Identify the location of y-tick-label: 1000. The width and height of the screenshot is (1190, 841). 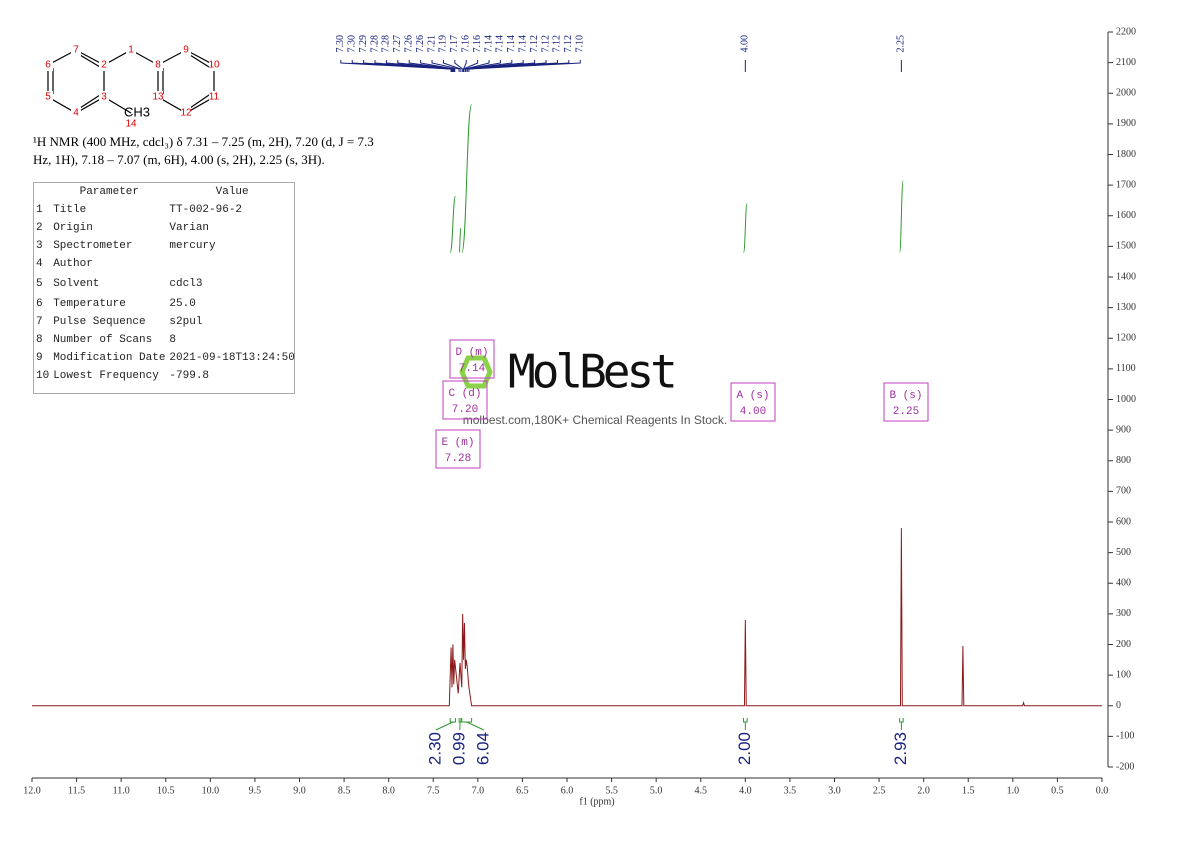
(1126, 399).